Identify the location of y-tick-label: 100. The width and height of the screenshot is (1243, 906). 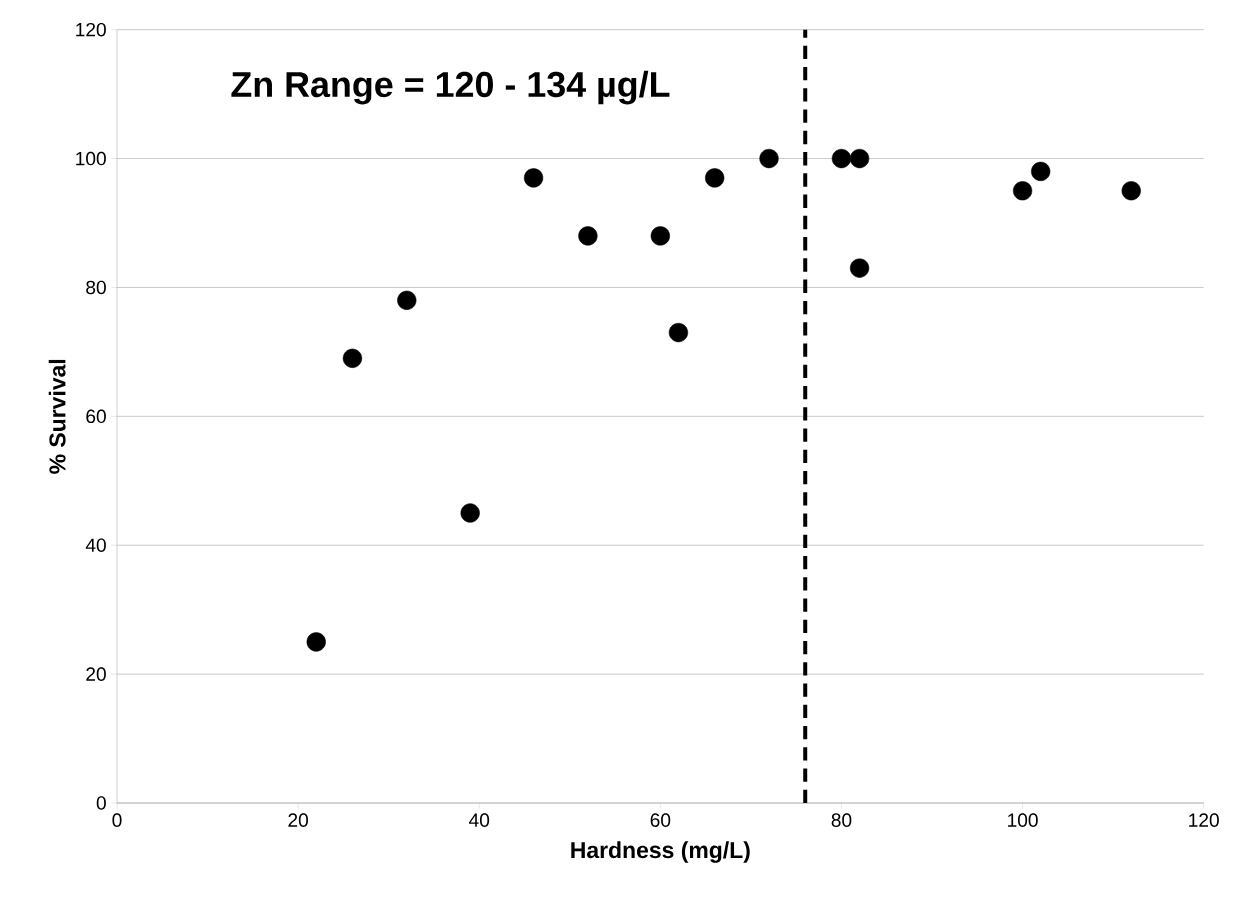
(91, 158).